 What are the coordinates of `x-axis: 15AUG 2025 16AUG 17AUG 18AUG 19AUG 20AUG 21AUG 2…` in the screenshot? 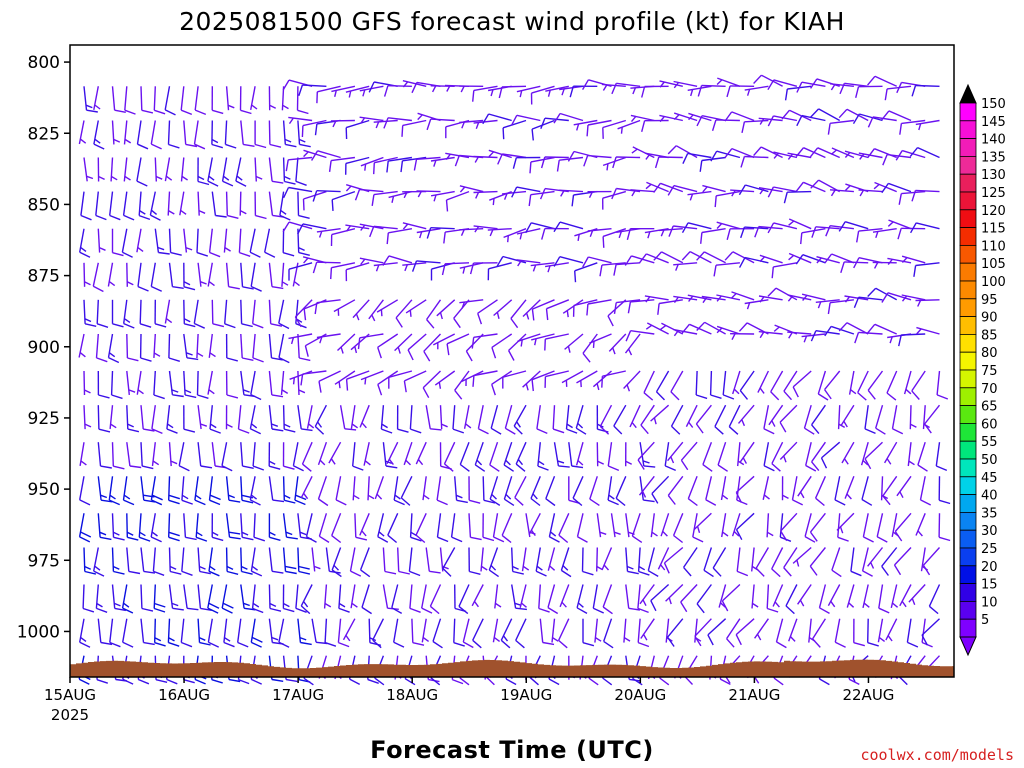 It's located at (469, 700).